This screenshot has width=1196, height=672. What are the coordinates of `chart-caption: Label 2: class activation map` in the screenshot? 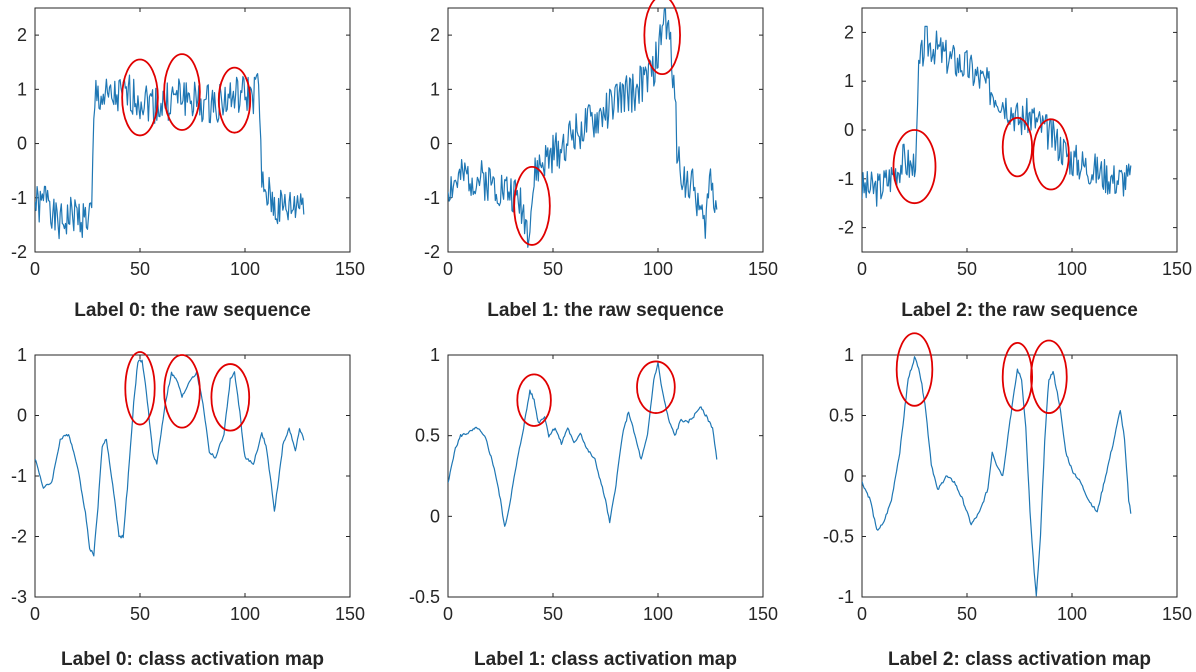 It's located at (1019, 659).